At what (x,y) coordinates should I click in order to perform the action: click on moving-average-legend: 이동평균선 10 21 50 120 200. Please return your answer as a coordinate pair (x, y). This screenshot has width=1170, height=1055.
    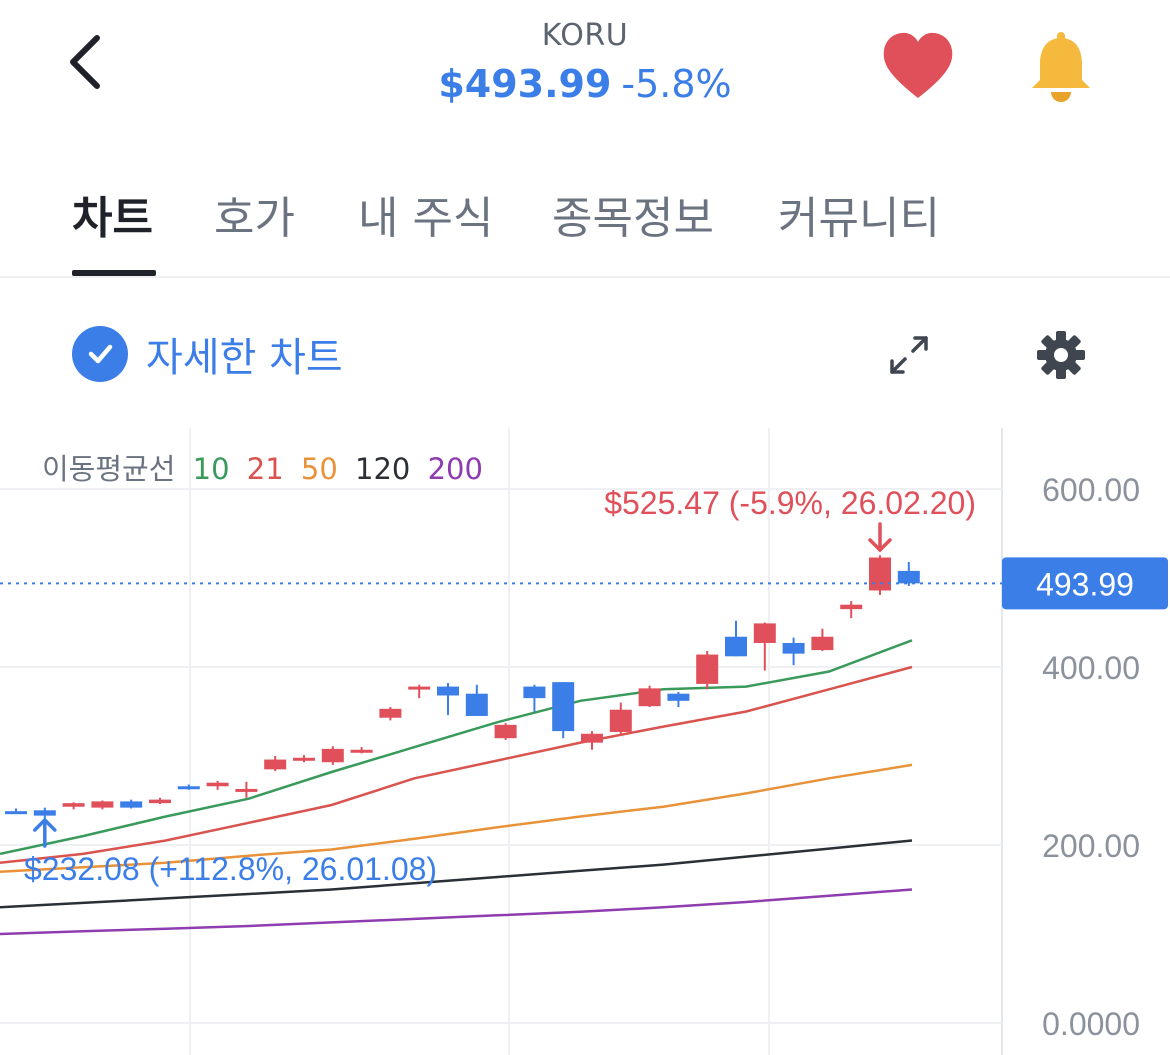
    Looking at the image, I should click on (262, 467).